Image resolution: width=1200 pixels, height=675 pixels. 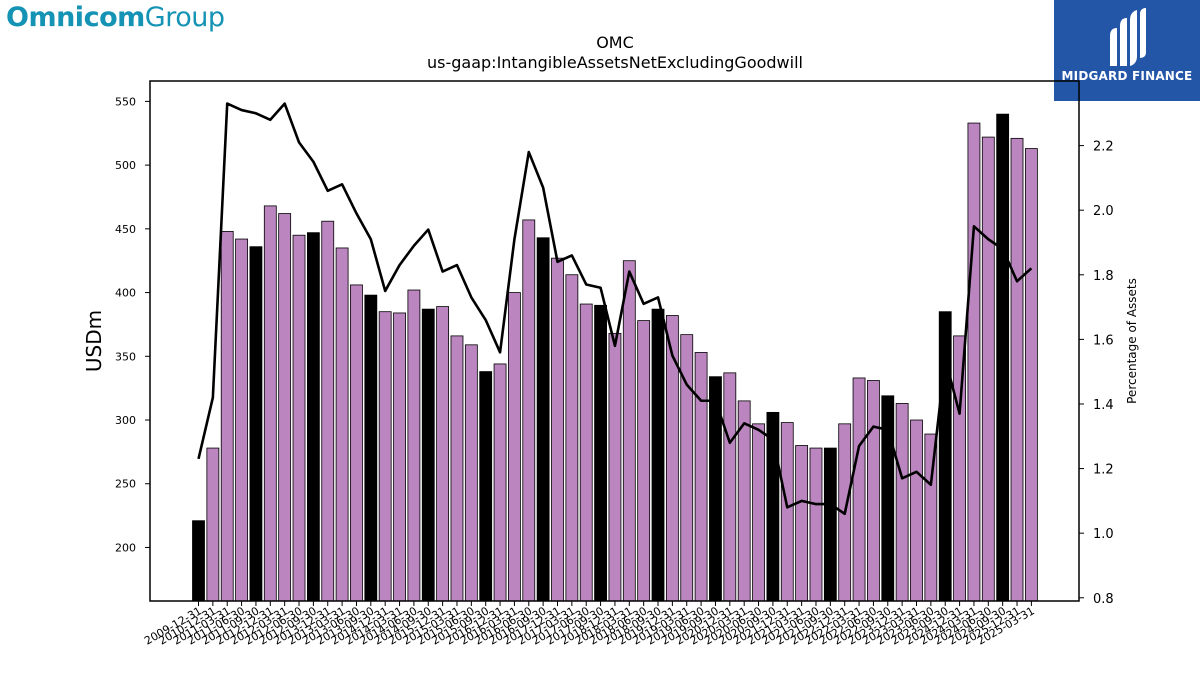 I want to click on midgard-emblem-icon, so click(x=1128, y=37).